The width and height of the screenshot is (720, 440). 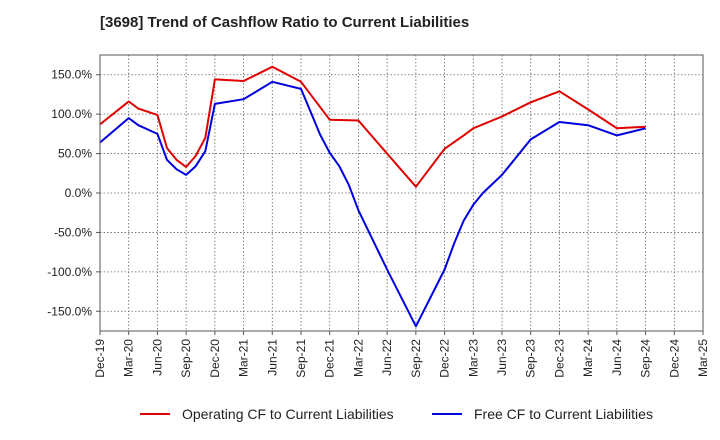 I want to click on x-tick-label: Jun-20, so click(x=157, y=357).